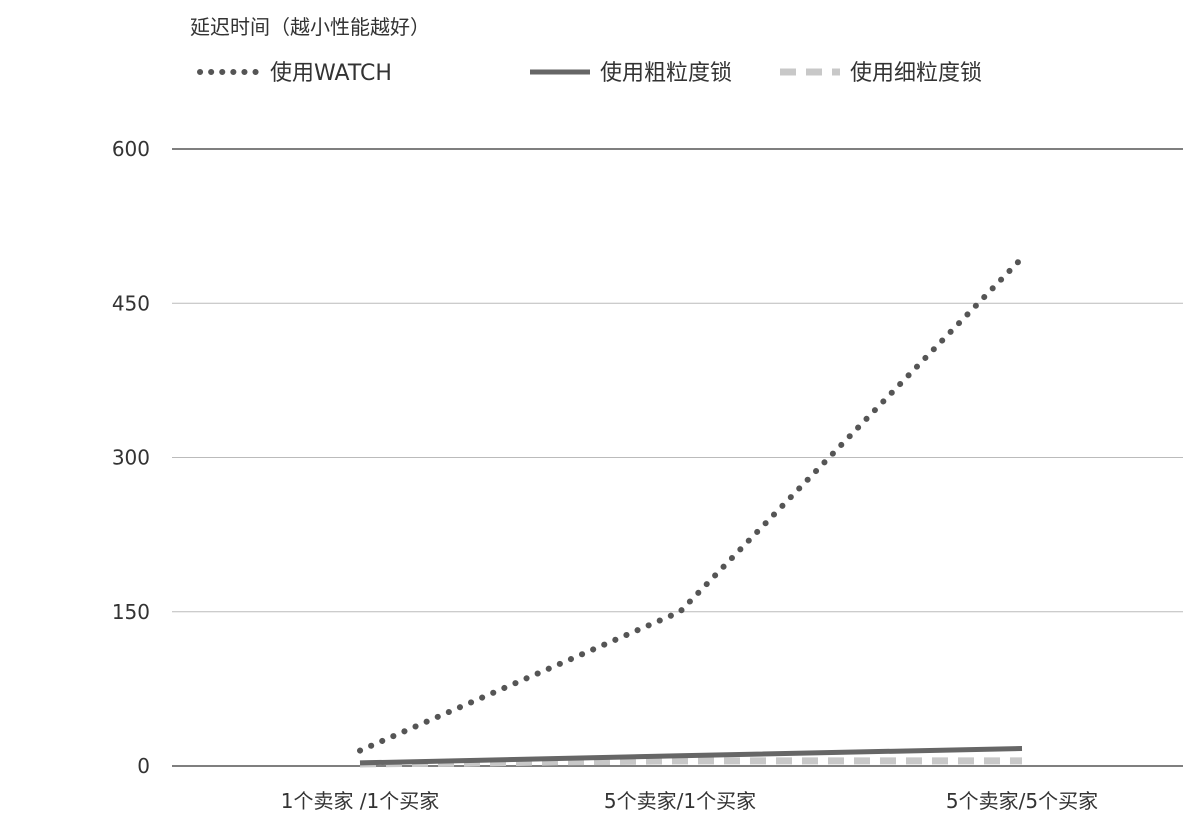 This screenshot has height=831, width=1203. What do you see at coordinates (360, 801) in the screenshot?
I see `x-tick-label: 1个卖家 /1个买家` at bounding box center [360, 801].